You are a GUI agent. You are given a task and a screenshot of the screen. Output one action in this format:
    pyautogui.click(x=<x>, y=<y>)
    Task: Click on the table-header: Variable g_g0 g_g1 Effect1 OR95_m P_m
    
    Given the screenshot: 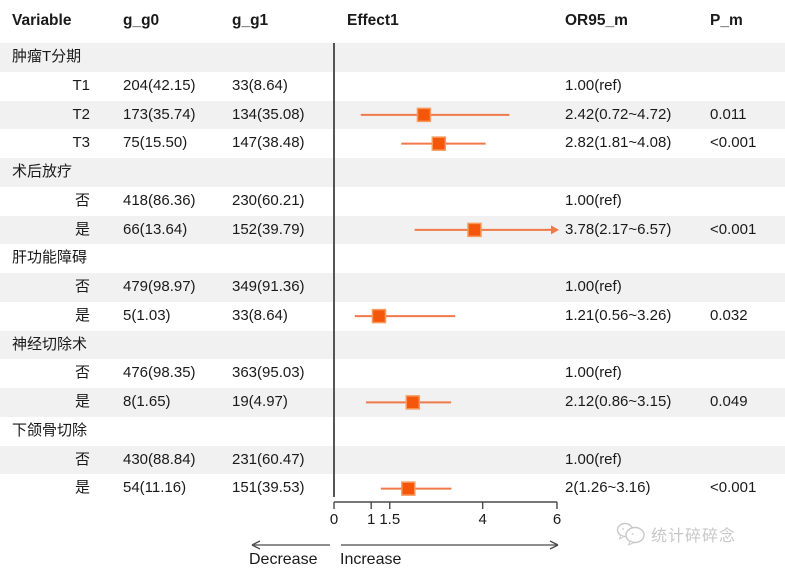 What is the action you would take?
    pyautogui.click(x=392, y=23)
    